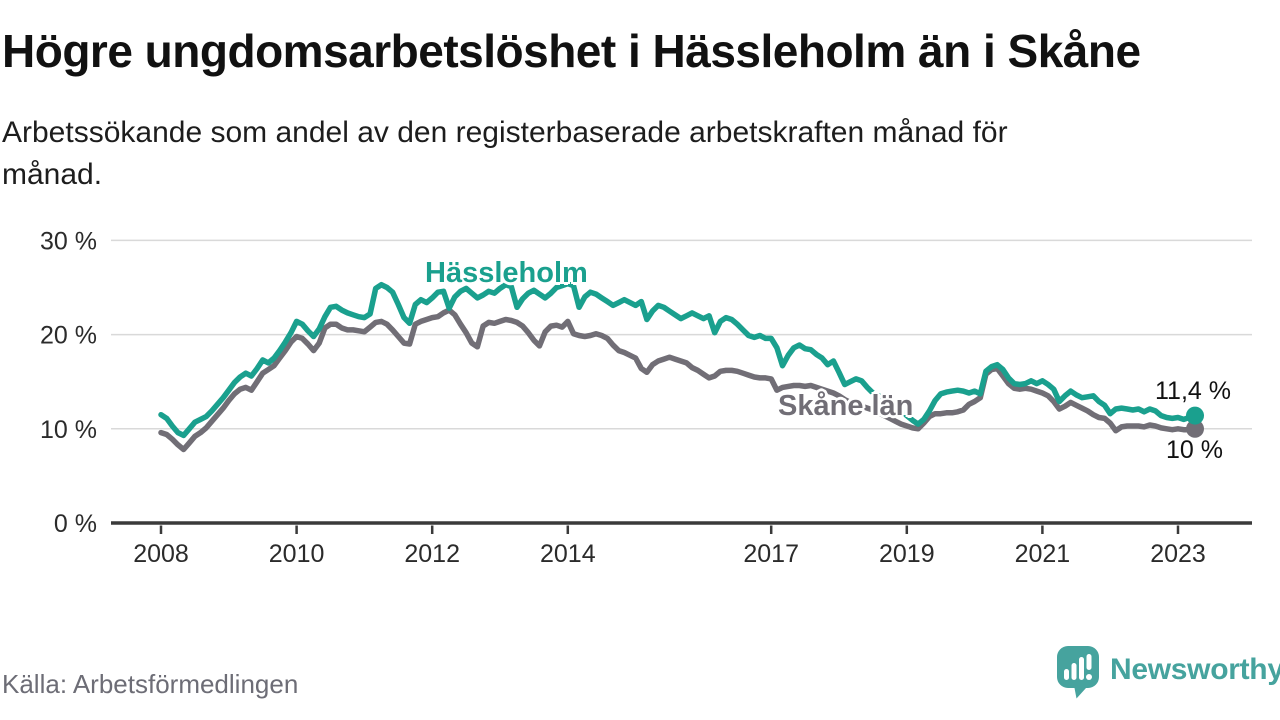 The width and height of the screenshot is (1280, 720). What do you see at coordinates (1089, 677) in the screenshot?
I see `exclamation-dot` at bounding box center [1089, 677].